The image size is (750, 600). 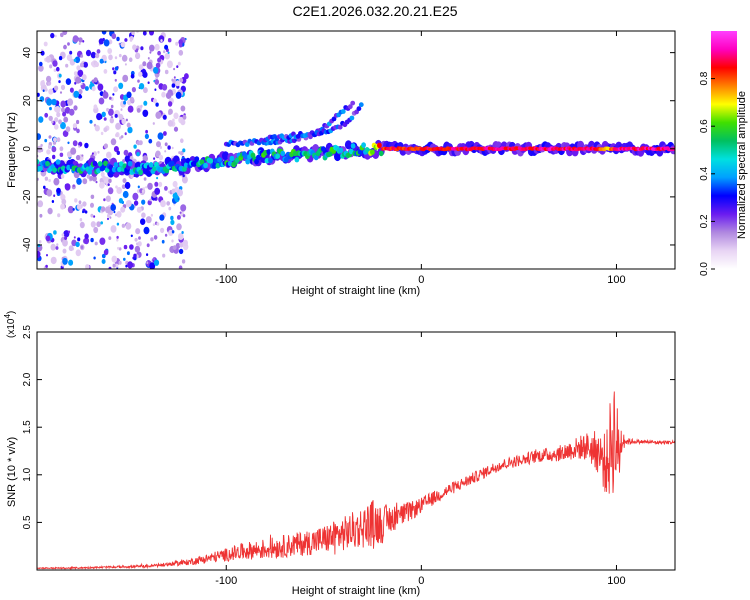 What do you see at coordinates (704, 173) in the screenshot?
I see `colorbar-tick-label: 0.4` at bounding box center [704, 173].